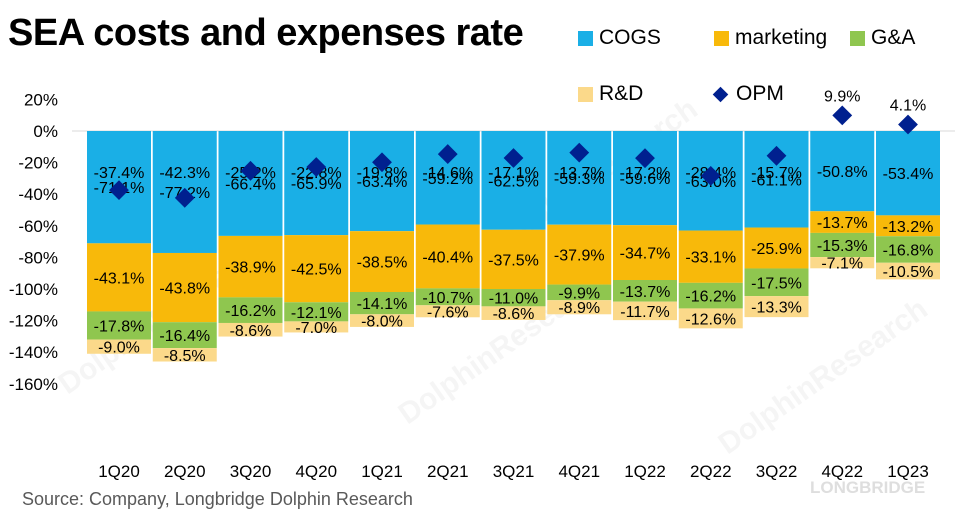 The width and height of the screenshot is (975, 513). What do you see at coordinates (448, 471) in the screenshot?
I see `x-tick-label: 2Q21` at bounding box center [448, 471].